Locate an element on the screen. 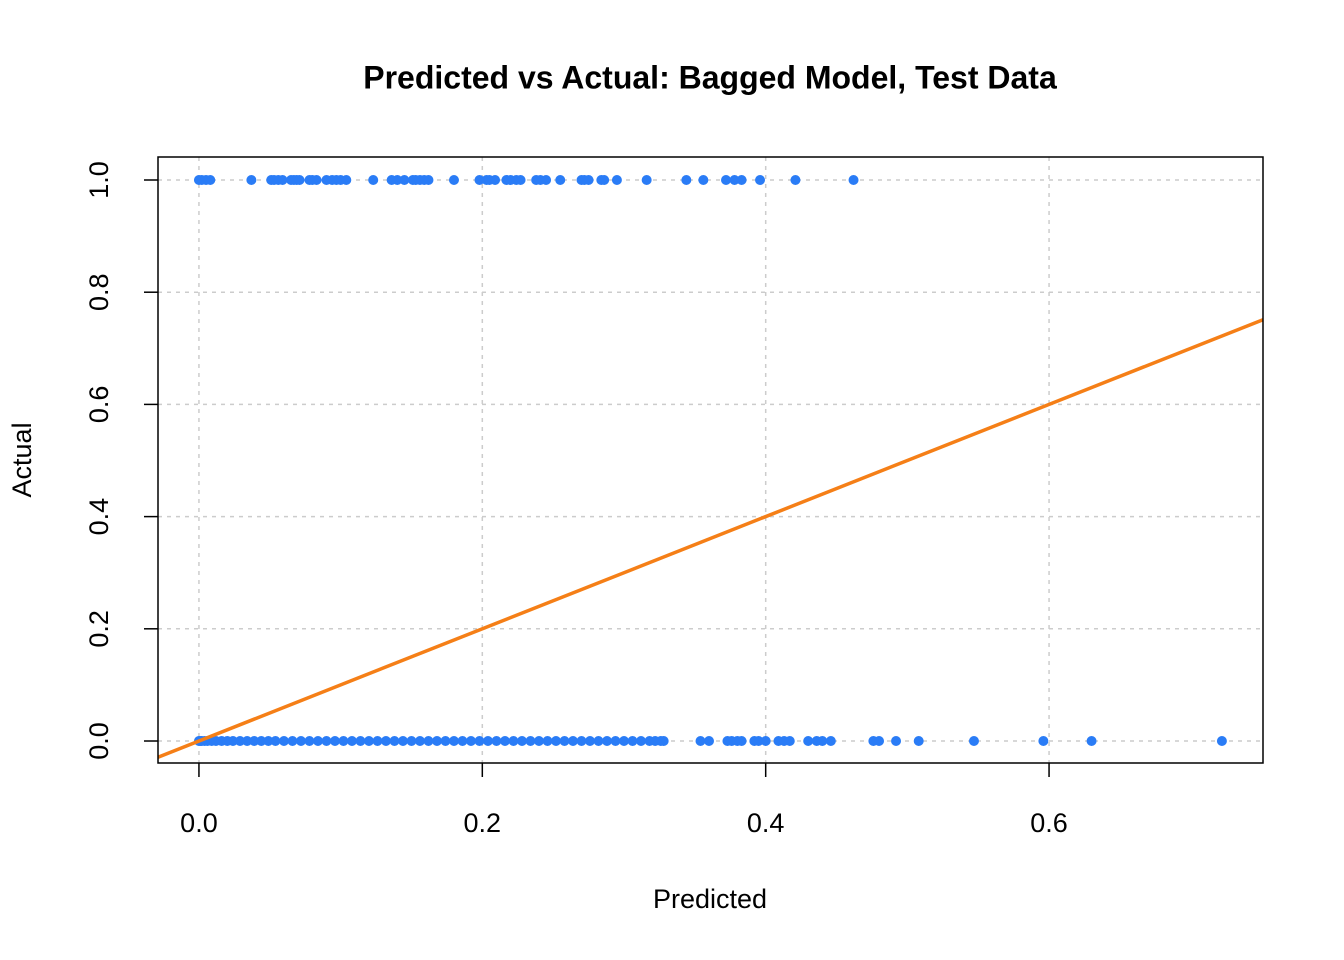  x-tick-label: 0.2 is located at coordinates (483, 823).